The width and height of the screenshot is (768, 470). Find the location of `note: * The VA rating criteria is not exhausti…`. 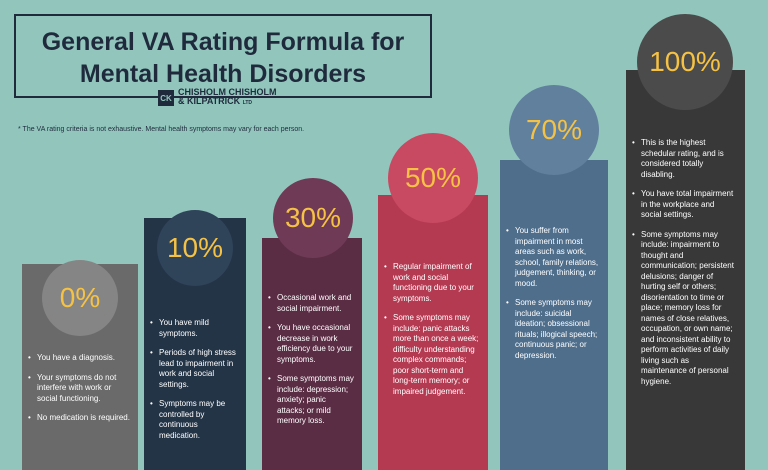

note: * The VA rating criteria is not exhausti… is located at coordinates (161, 129).